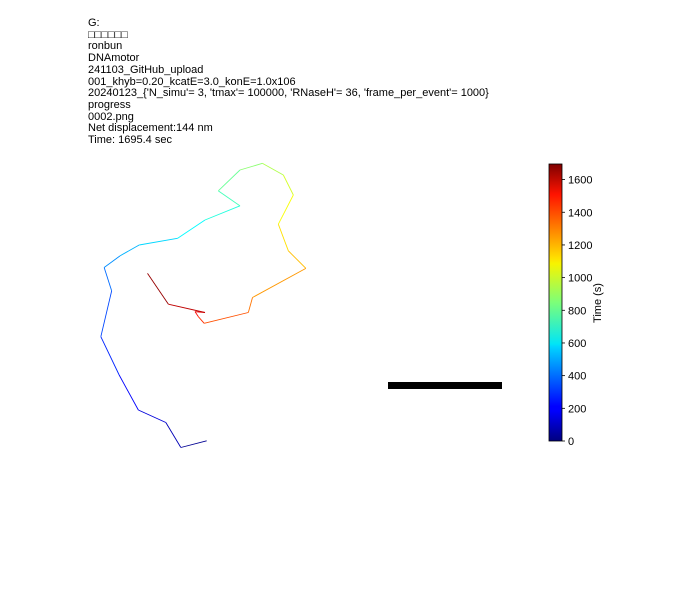 The image size is (700, 600). What do you see at coordinates (580, 181) in the screenshot?
I see `colorbar-tick-label: 1600` at bounding box center [580, 181].